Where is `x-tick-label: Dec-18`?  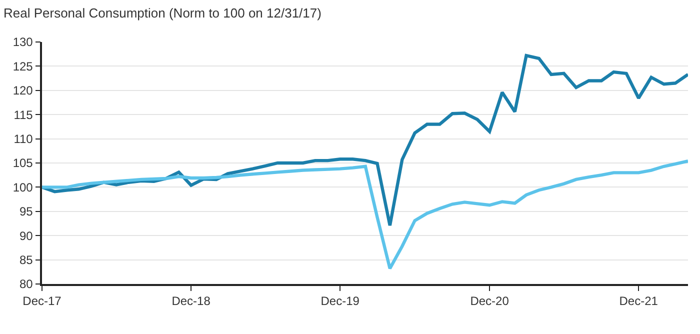
x-tick-label: Dec-18 is located at coordinates (191, 301).